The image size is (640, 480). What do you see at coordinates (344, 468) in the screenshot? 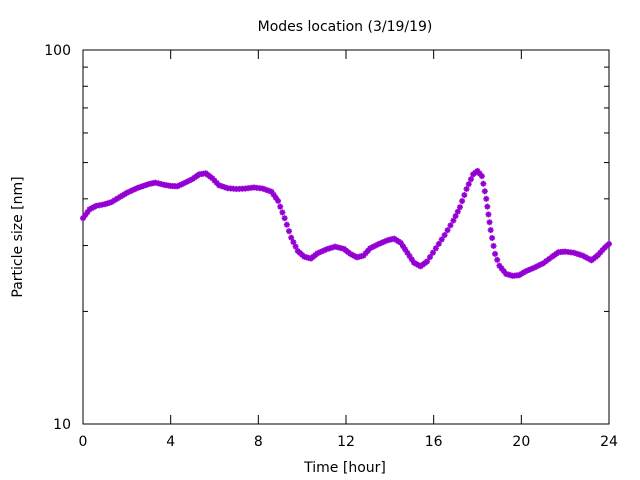
I see `x-axis-label: Time [hour]` at bounding box center [344, 468].